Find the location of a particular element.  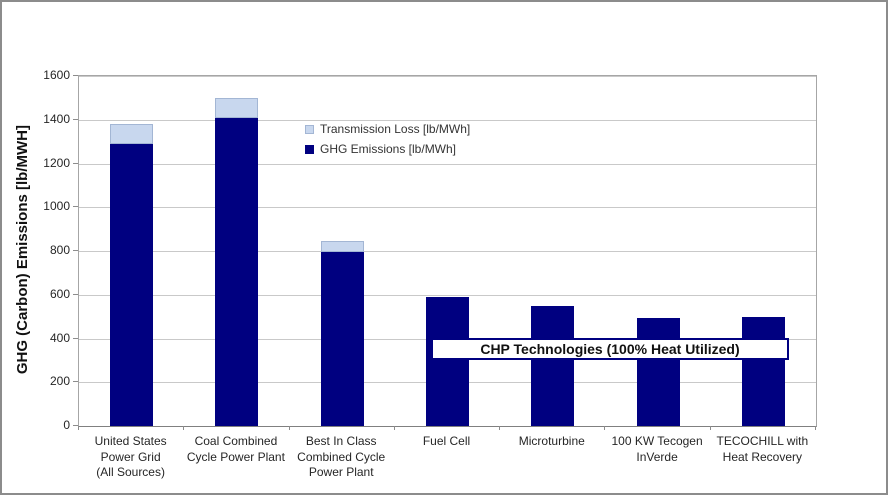

legend-label: GHG Emissions [lb/MWh] is located at coordinates (388, 149).